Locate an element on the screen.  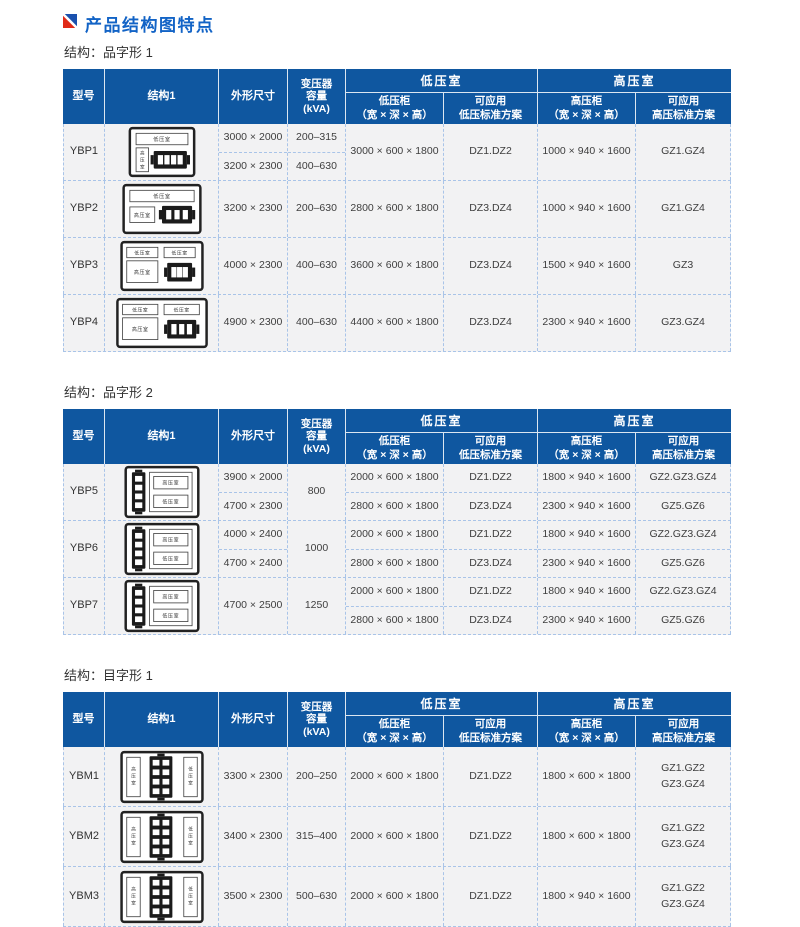
col-header-hv-room: 高压室 is located at coordinates (634, 704).